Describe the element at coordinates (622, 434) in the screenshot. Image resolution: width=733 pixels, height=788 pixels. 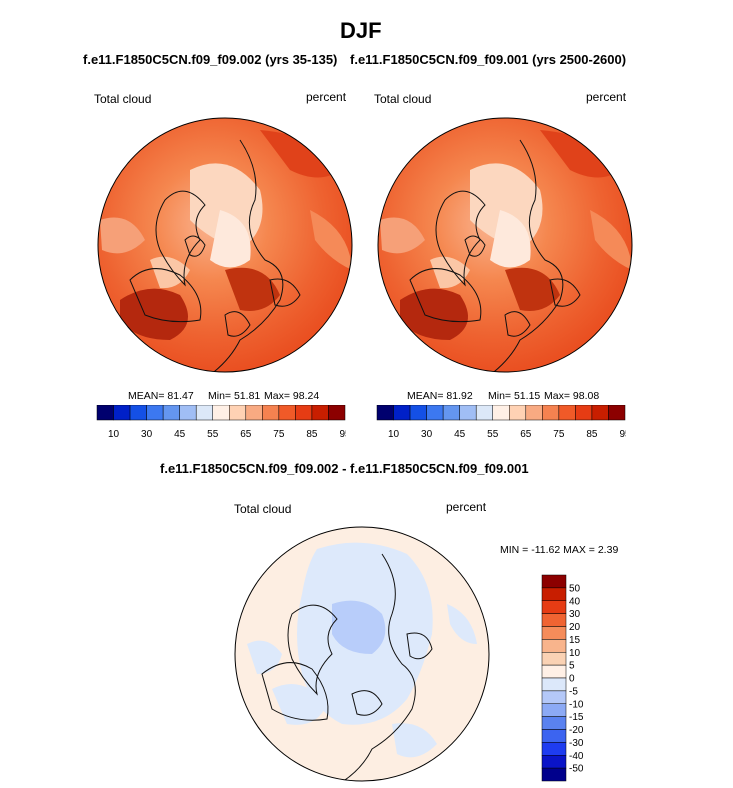
I see `panel2-colorbar-tick-label: 95` at that location.